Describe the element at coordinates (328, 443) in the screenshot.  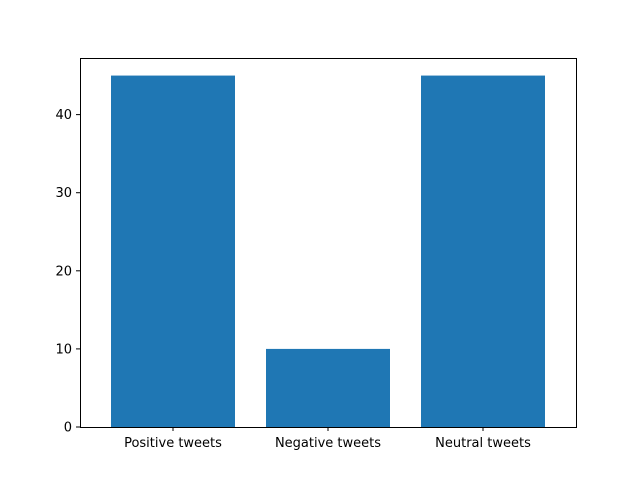
I see `x-tick-label-1: Negative tweets` at that location.